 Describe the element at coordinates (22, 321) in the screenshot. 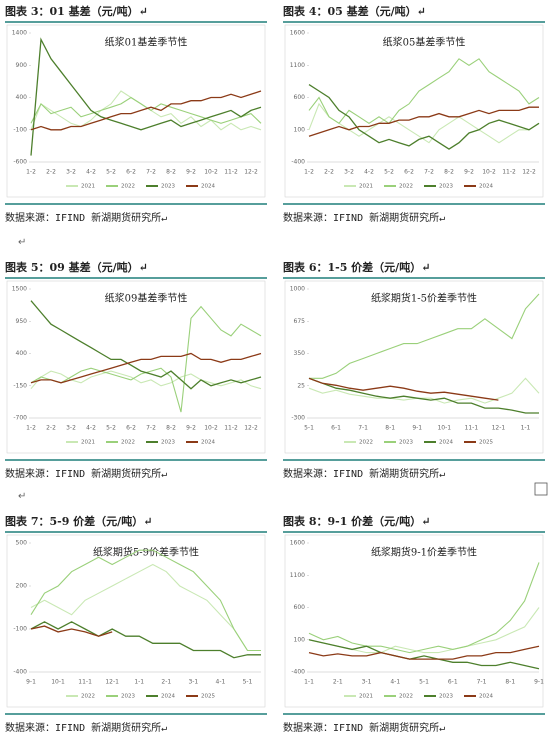

I see `y-tick-label: 950` at that location.